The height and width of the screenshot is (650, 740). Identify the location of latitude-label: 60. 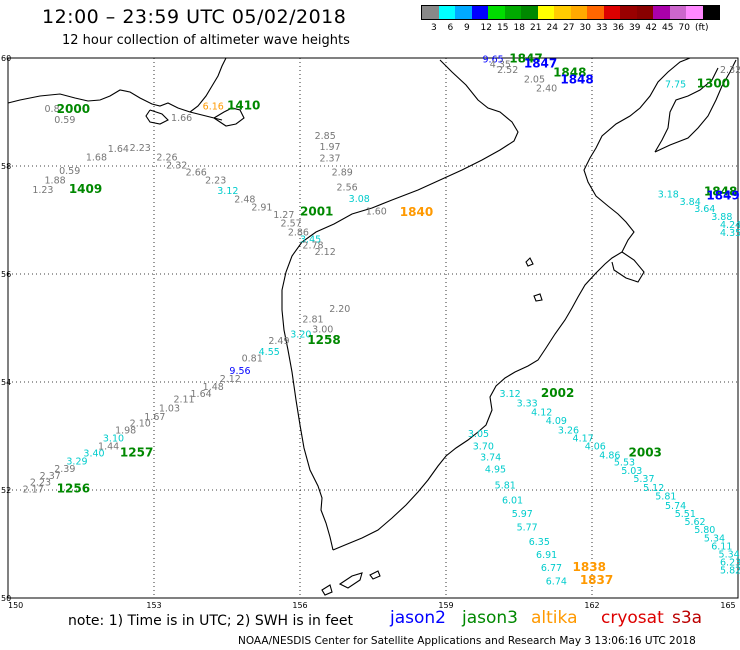
(6, 58).